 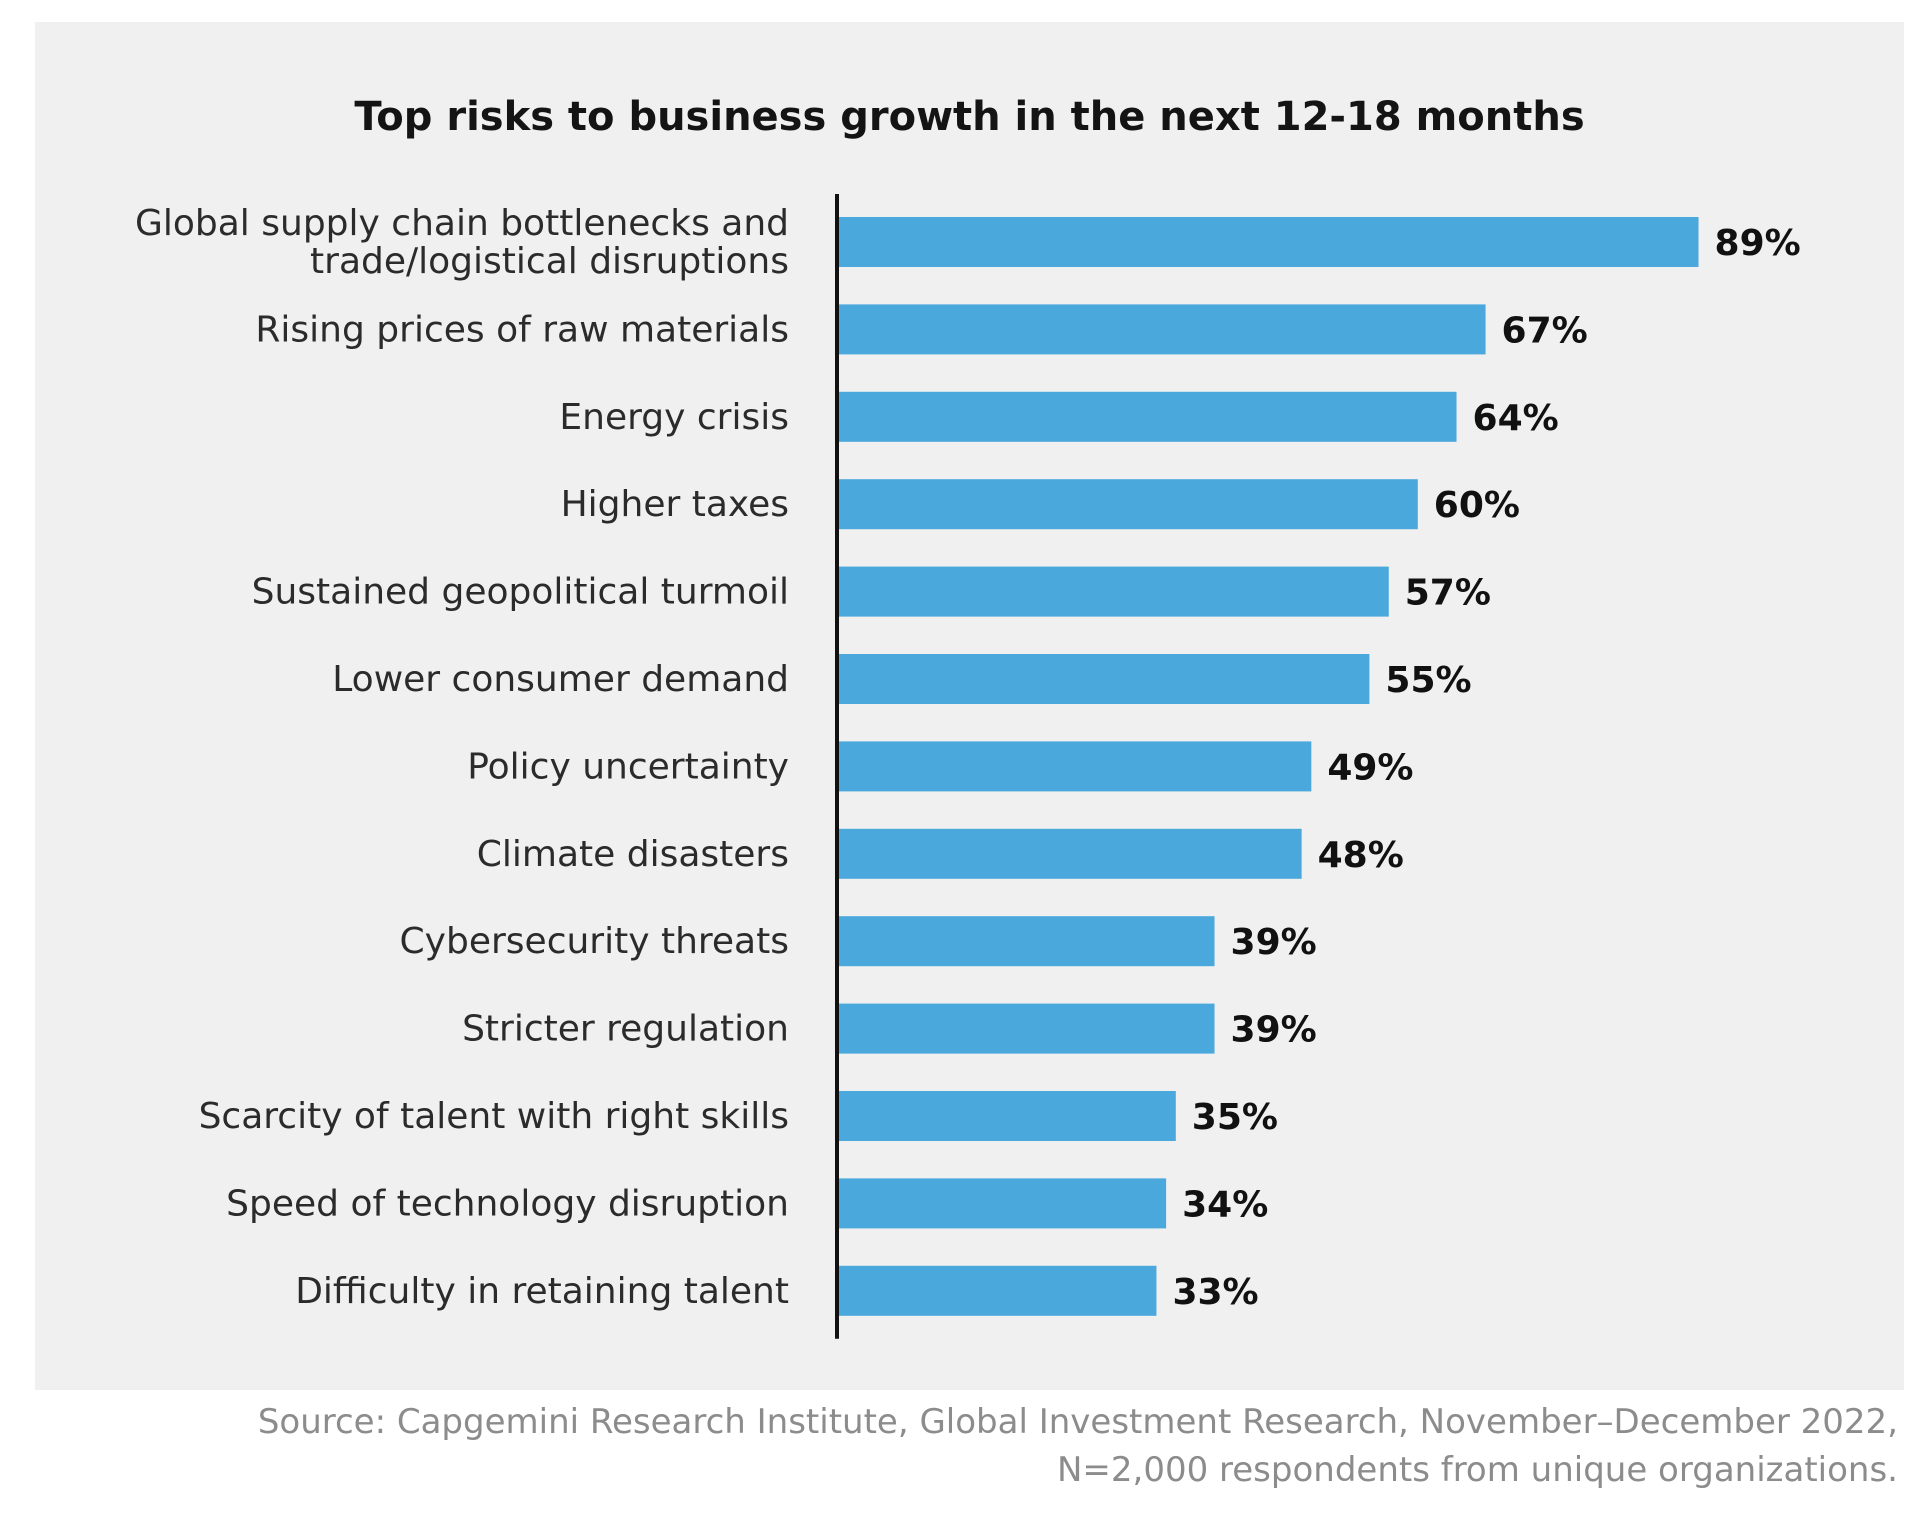 What do you see at coordinates (674, 417) in the screenshot?
I see `category-label-3: Energy crisis` at bounding box center [674, 417].